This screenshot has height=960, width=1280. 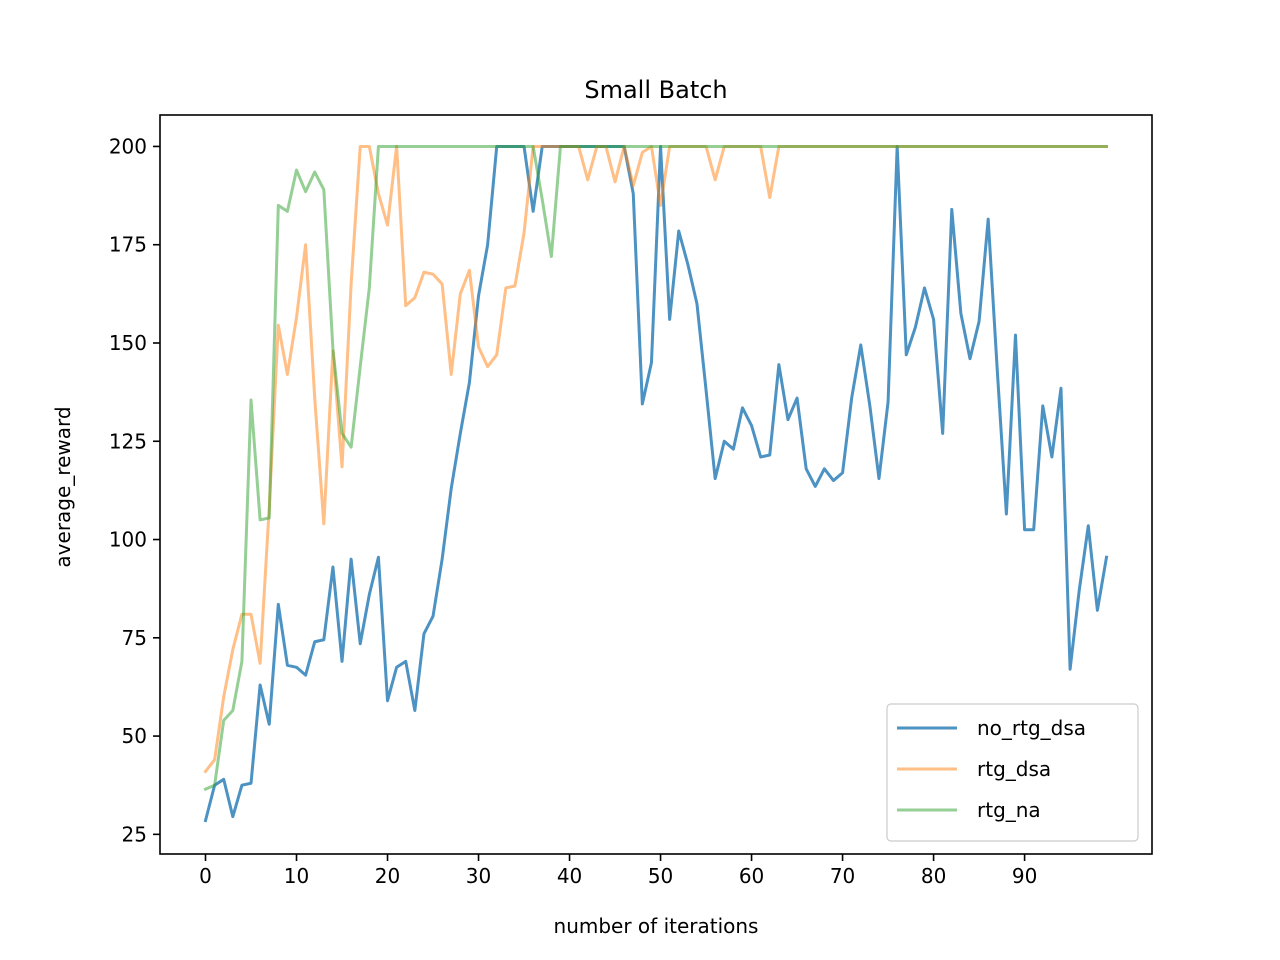 What do you see at coordinates (134, 736) in the screenshot?
I see `y-tick-label: 50` at bounding box center [134, 736].